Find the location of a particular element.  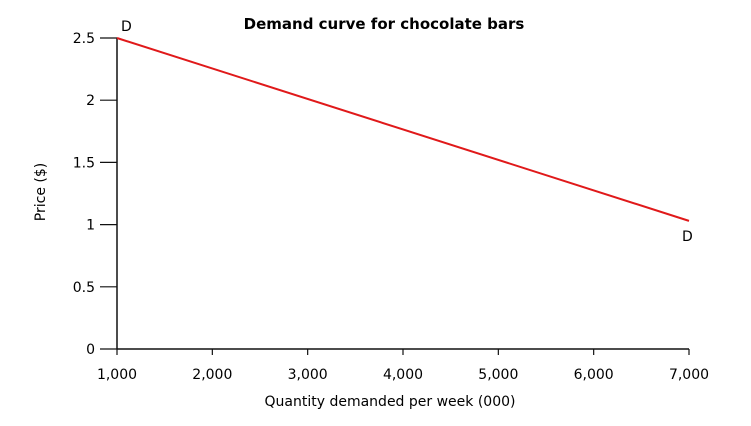

x-tick-label: 4,000 is located at coordinates (403, 375).